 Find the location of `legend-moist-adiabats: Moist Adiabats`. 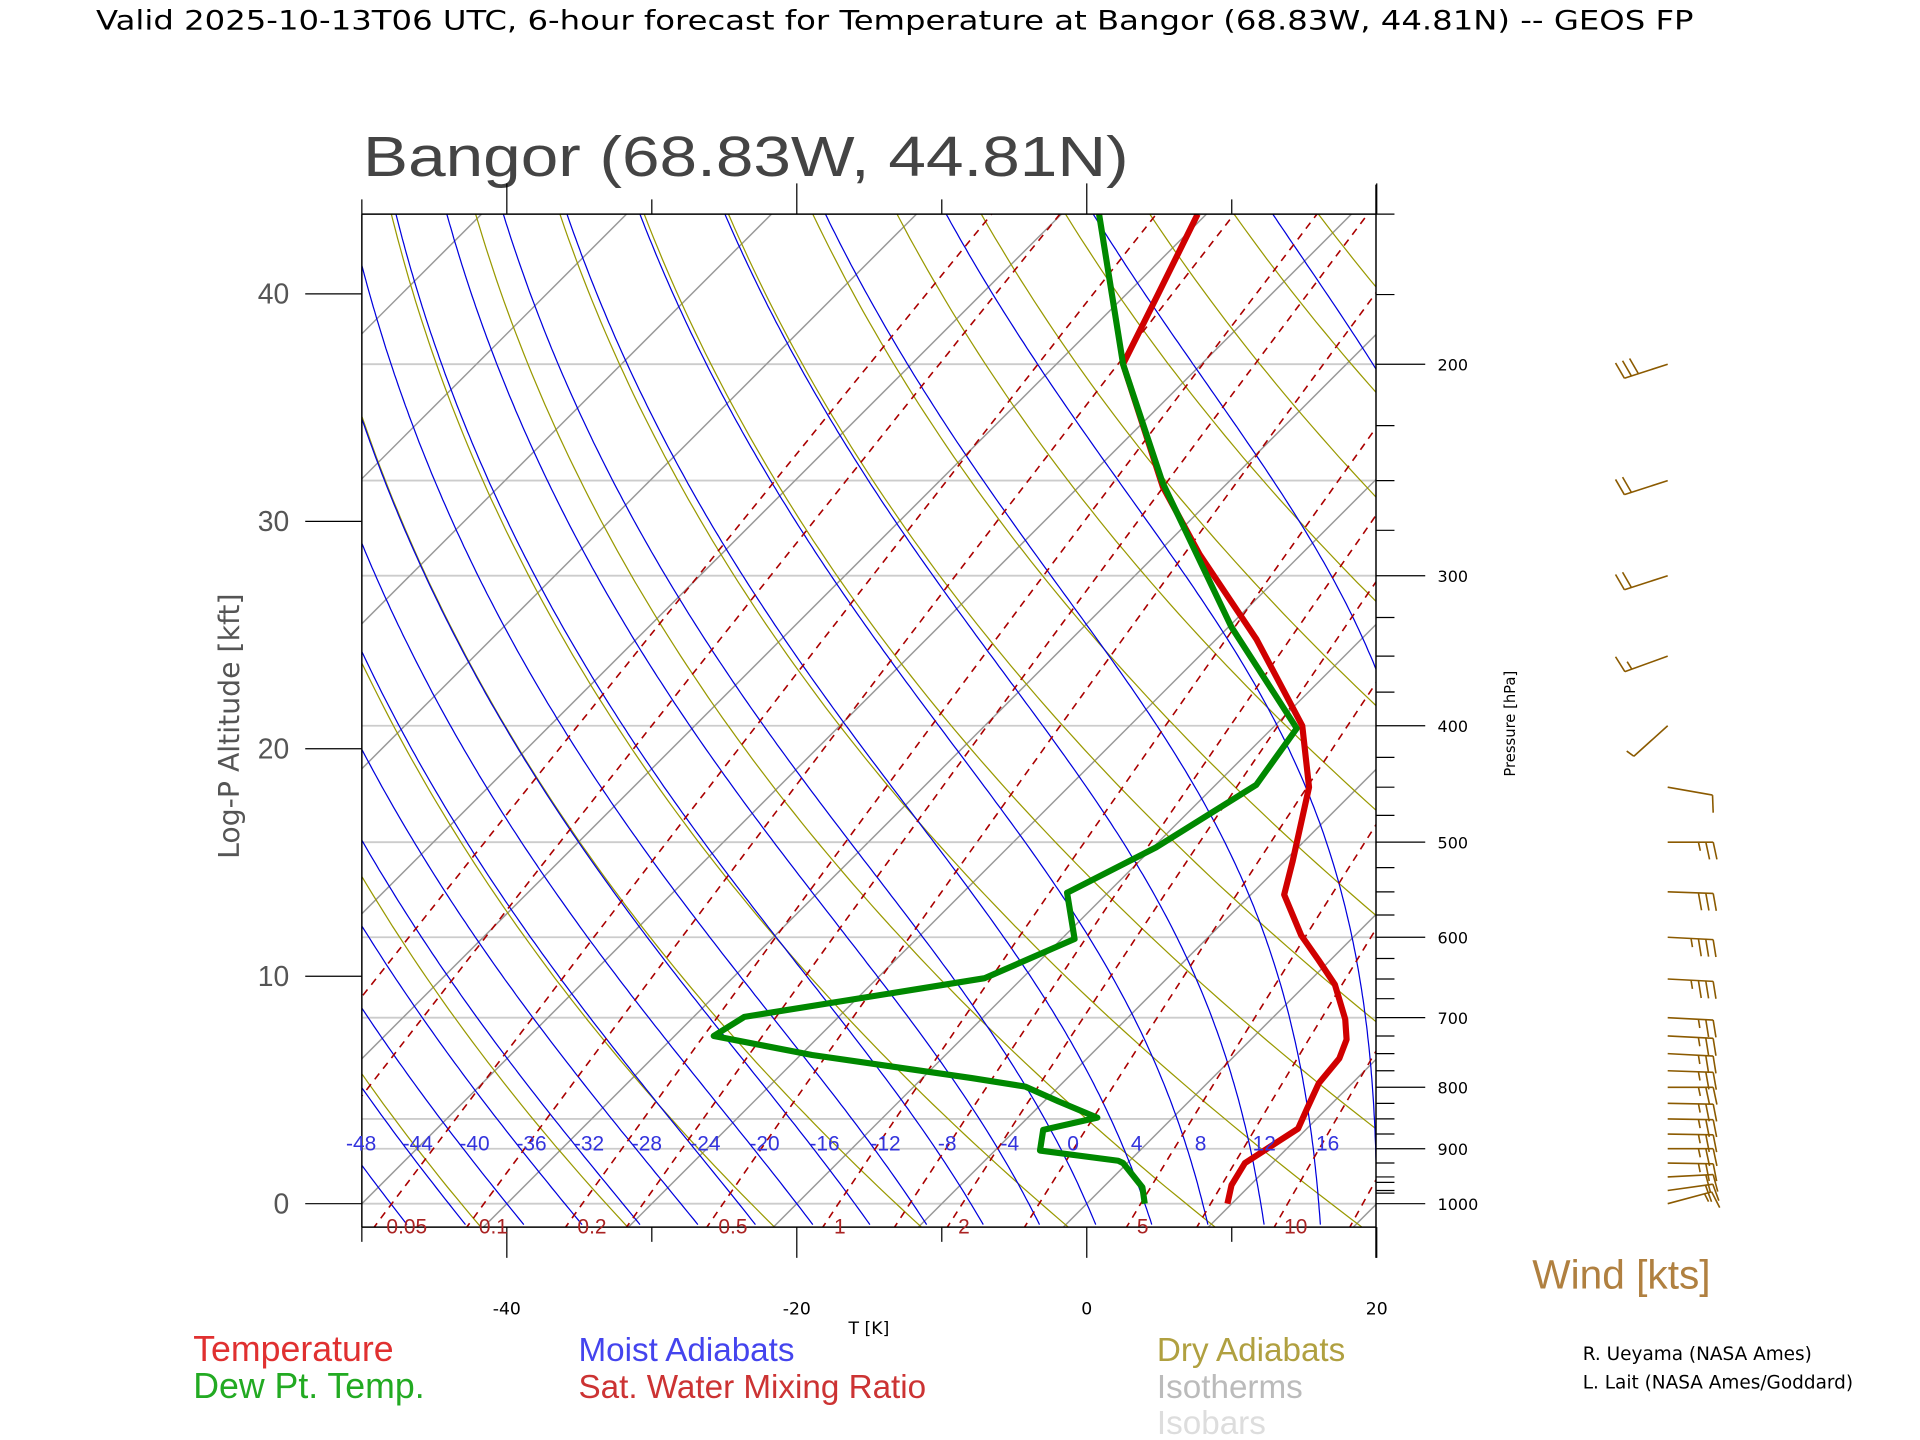

legend-moist-adiabats: Moist Adiabats is located at coordinates (686, 1350).